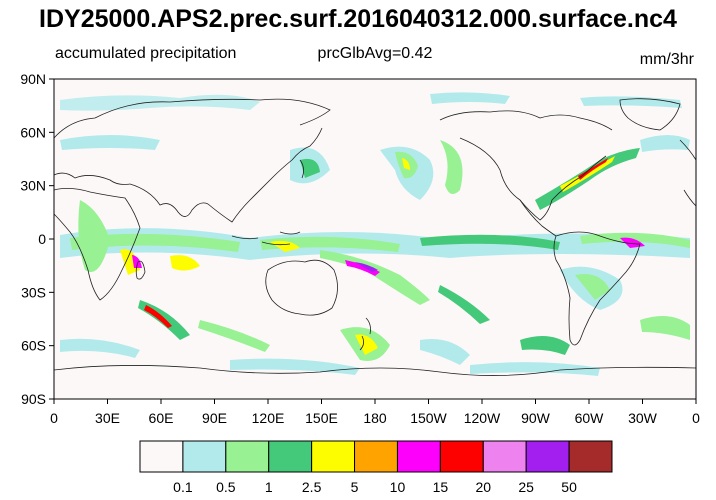 The image size is (716, 500). I want to click on colorbar-label: 50, so click(569, 487).